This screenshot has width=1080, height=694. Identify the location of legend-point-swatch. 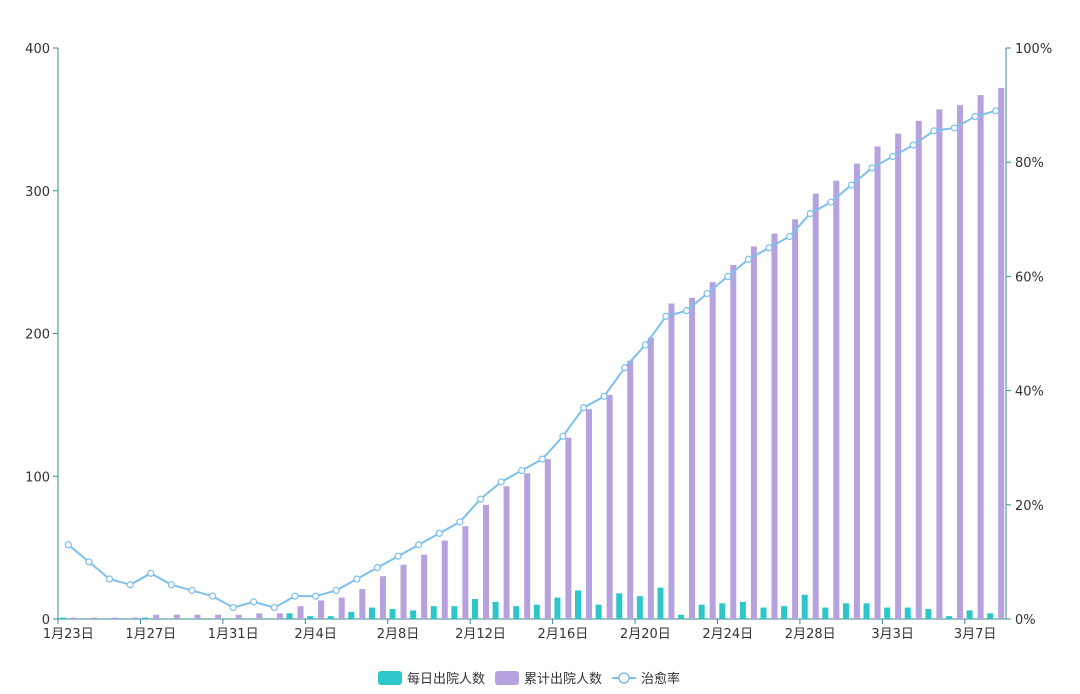
(624, 678).